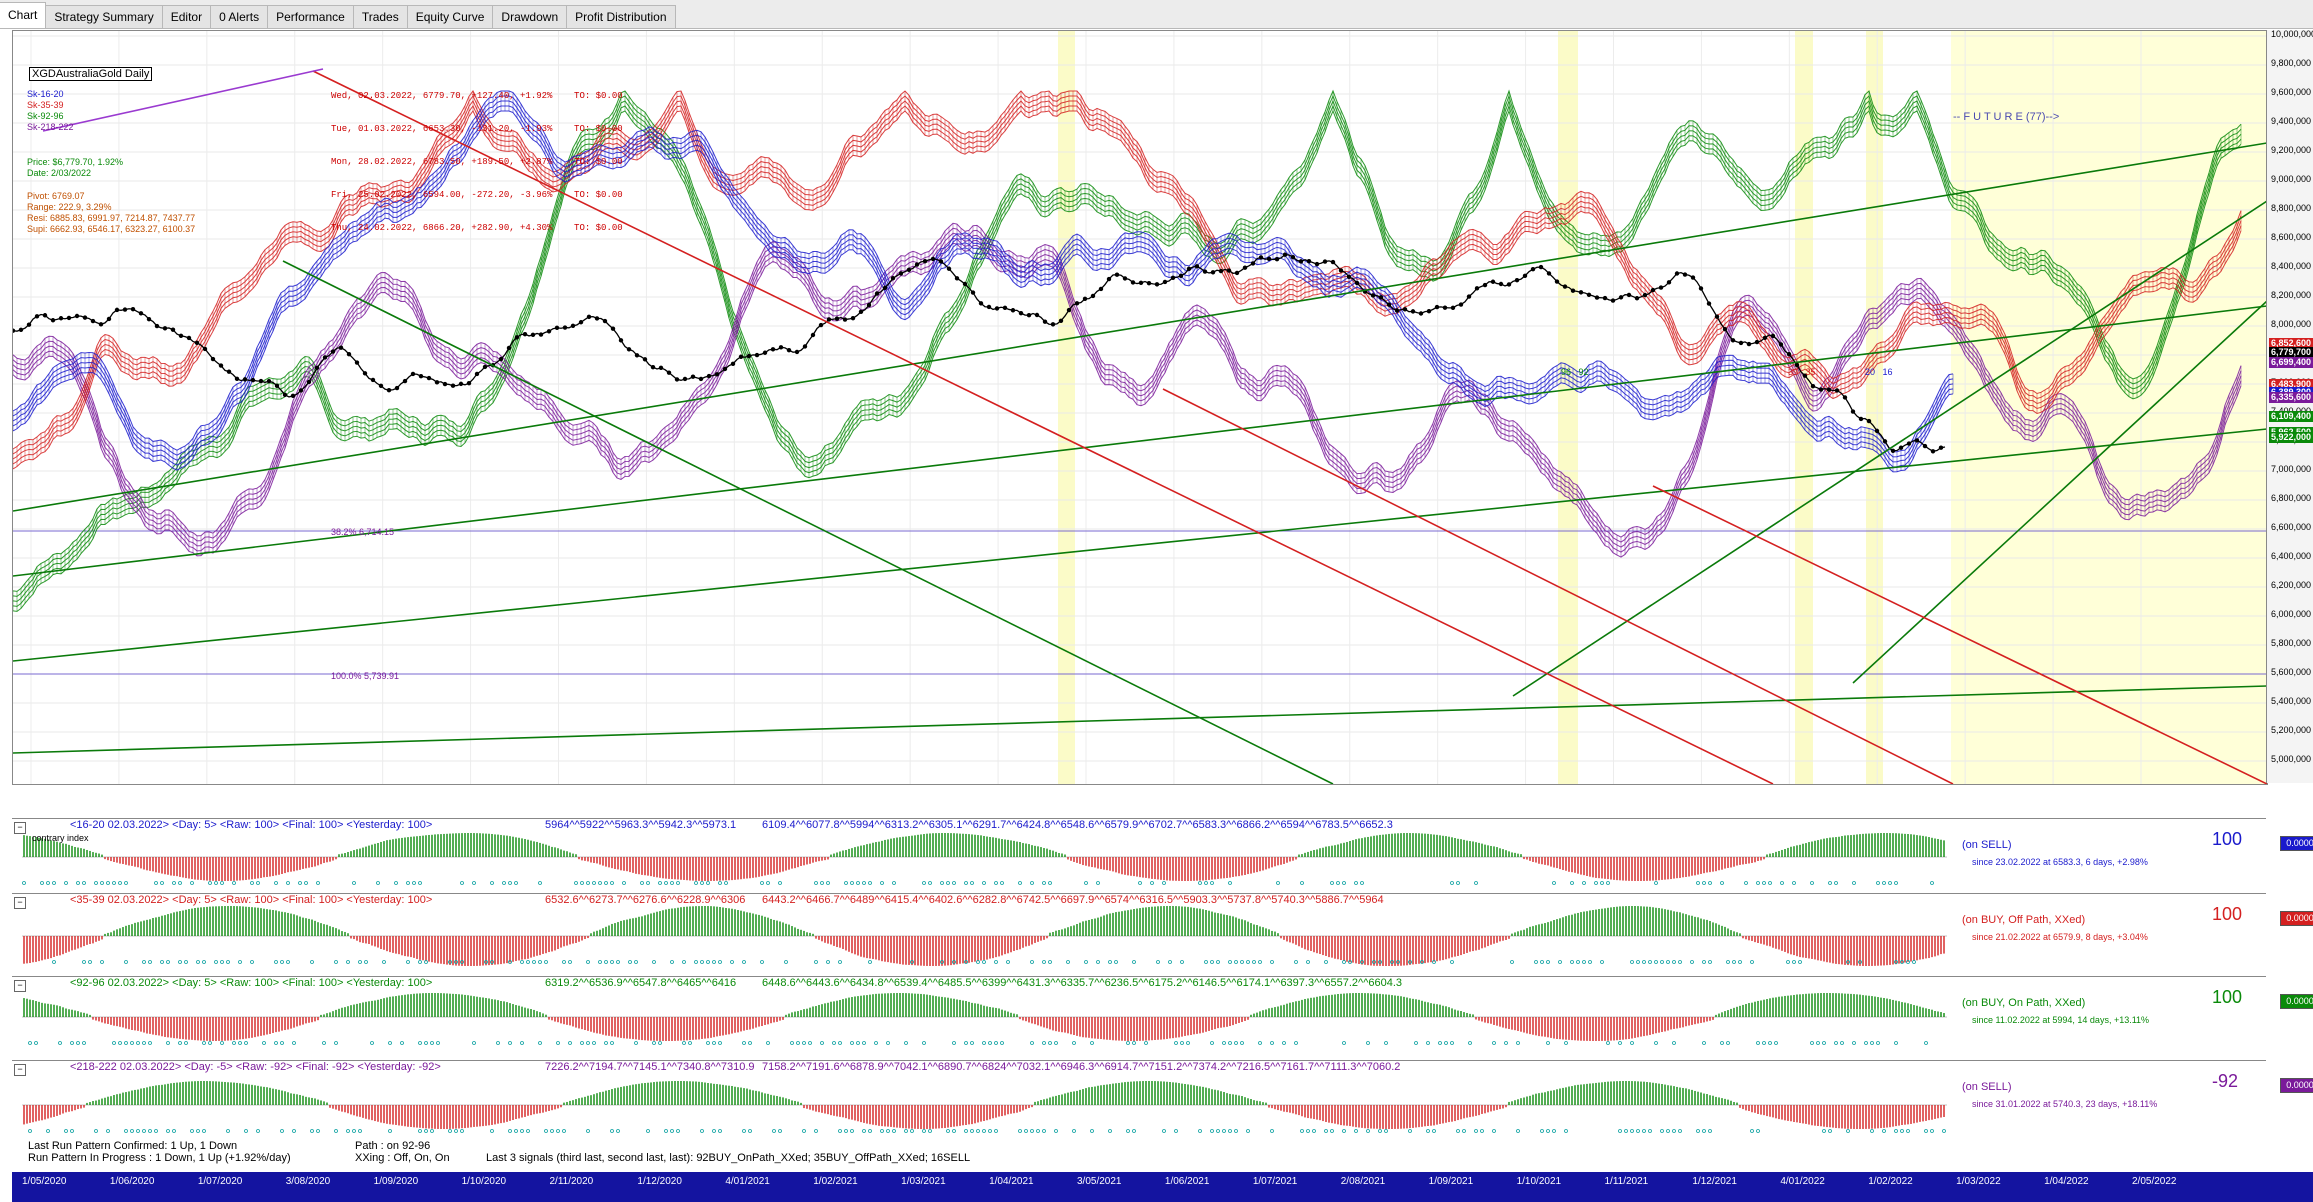  Describe the element at coordinates (450, 16) in the screenshot. I see `tab-equity-curve: Equity Curve` at that location.